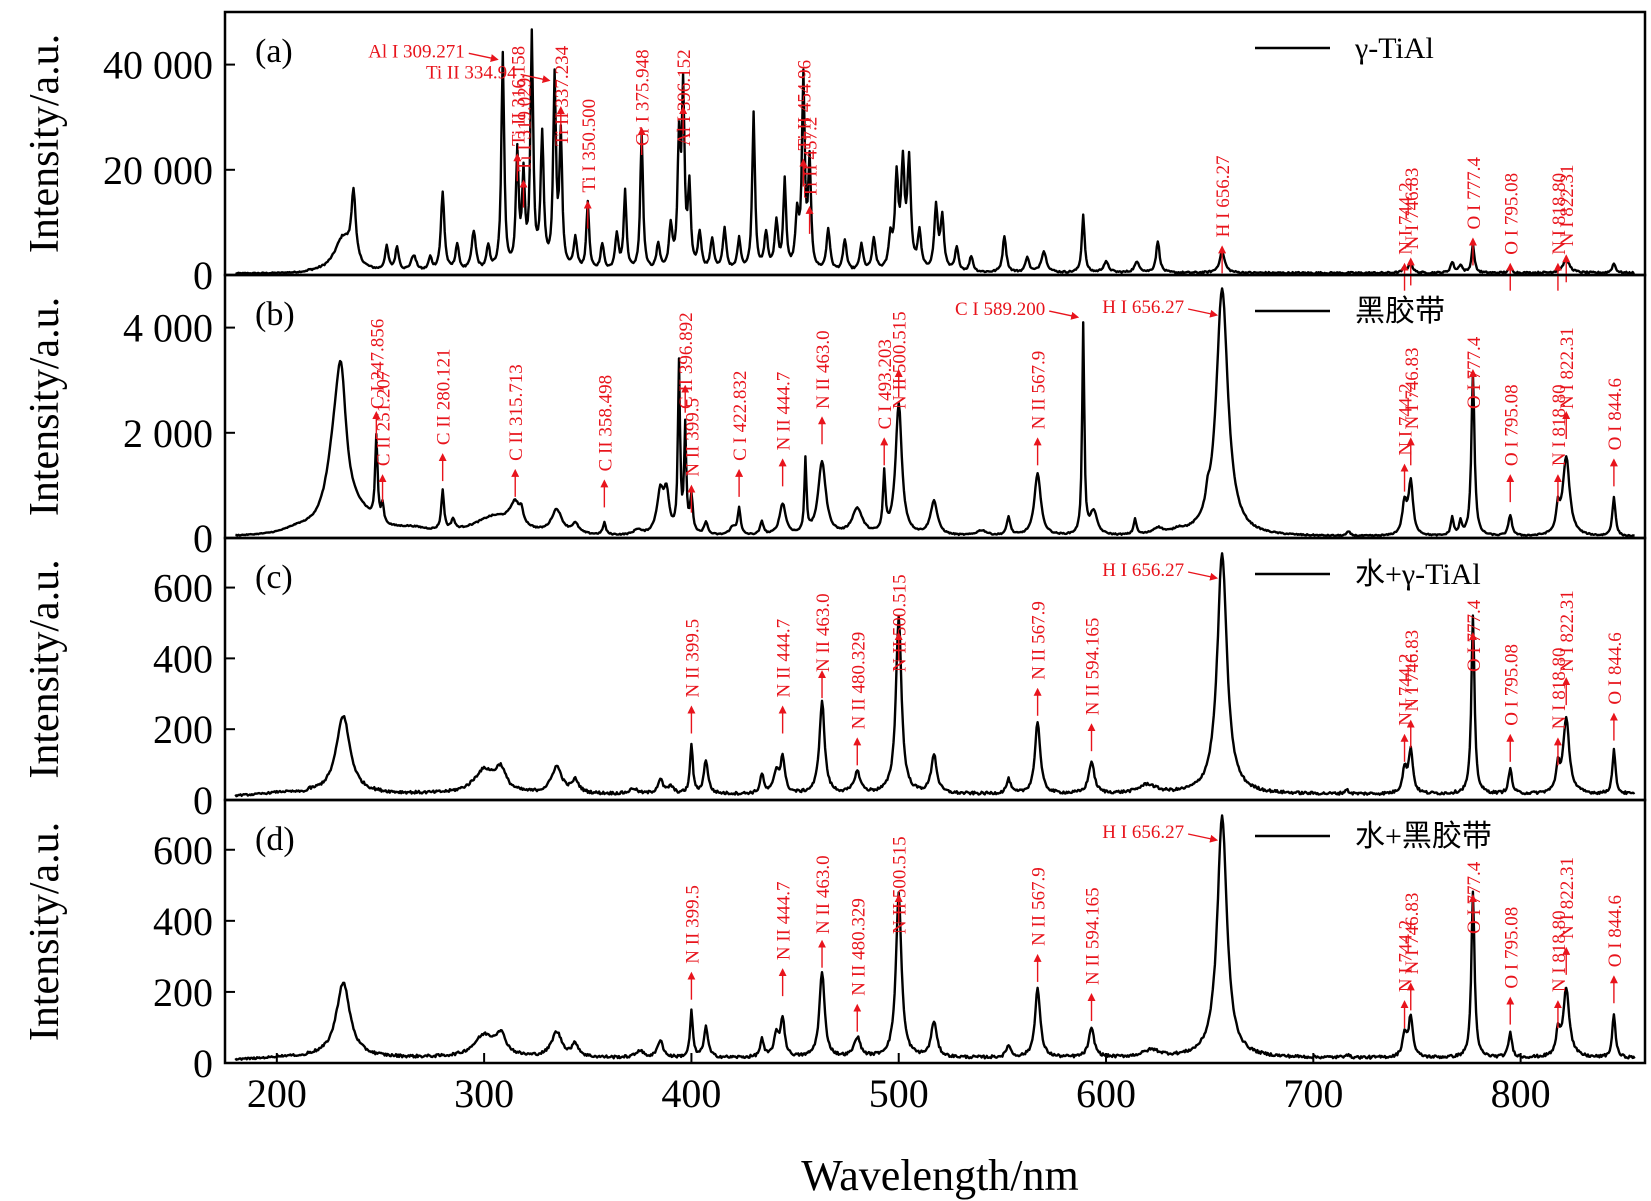 Image resolution: width=1651 pixels, height=1201 pixels. What do you see at coordinates (416, 51) in the screenshot?
I see `annotation-label: Al I 309.271` at bounding box center [416, 51].